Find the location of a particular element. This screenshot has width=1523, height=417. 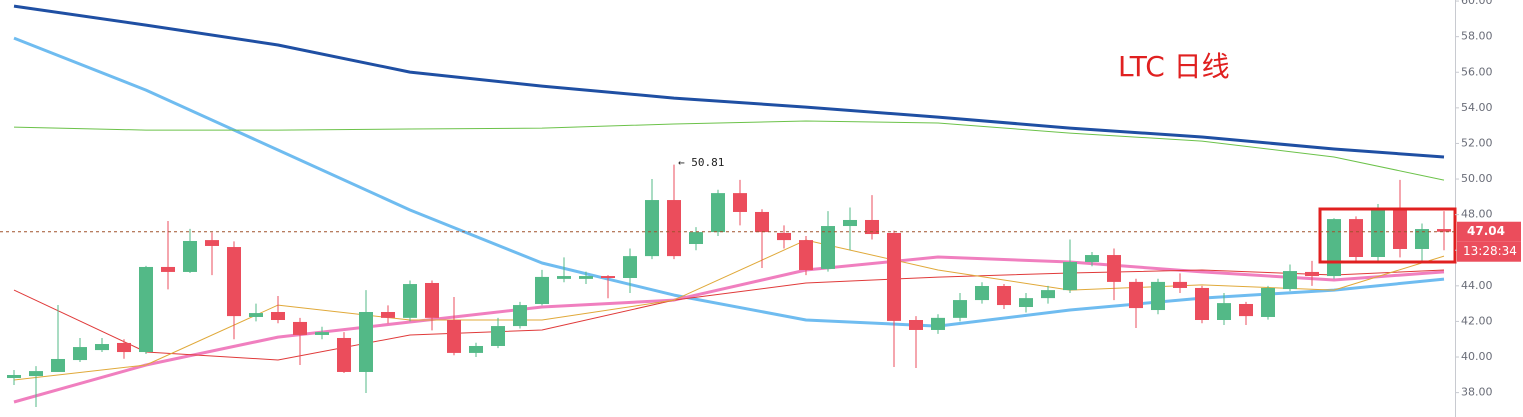

countdown-box is located at coordinates (1489, 251).